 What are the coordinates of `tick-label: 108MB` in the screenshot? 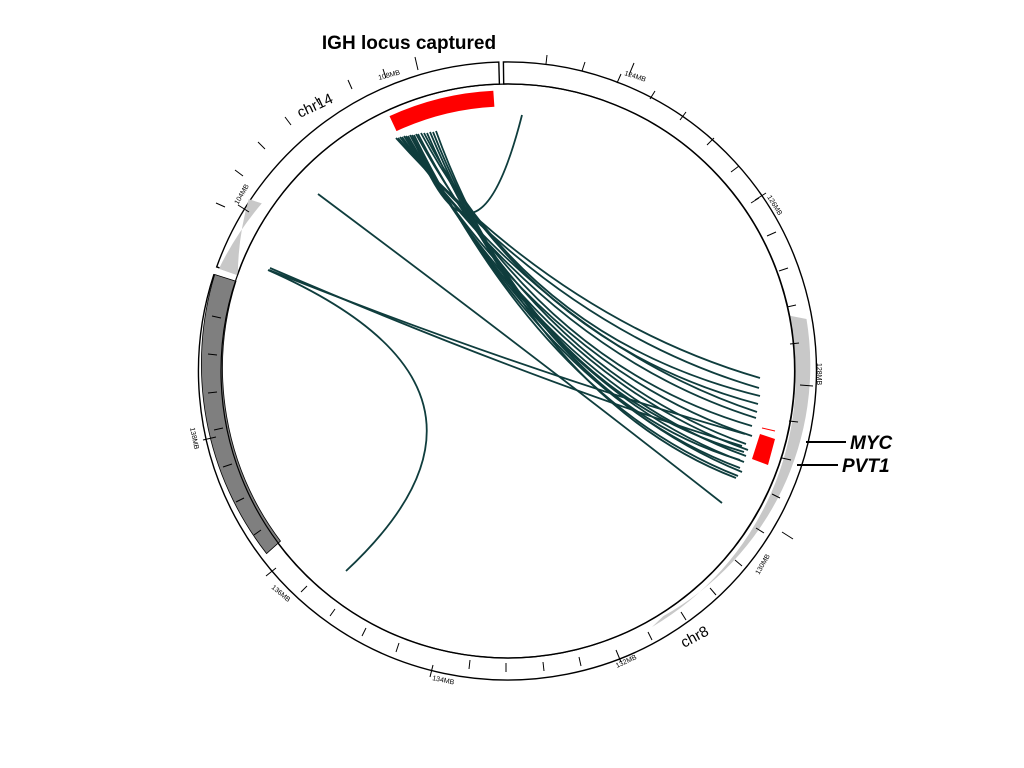 It's located at (390, 75).